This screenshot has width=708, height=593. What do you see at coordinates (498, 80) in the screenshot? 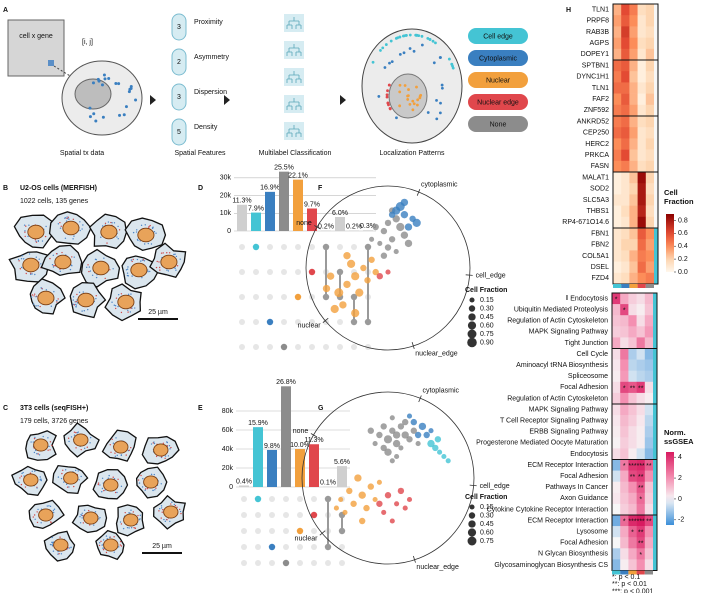
I see `pattern-label: Nuclear` at bounding box center [498, 80].